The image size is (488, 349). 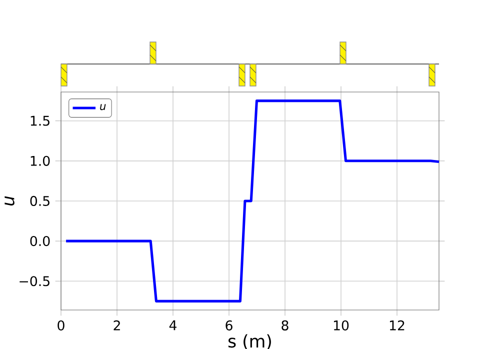 I want to click on y-tick-label: 1.0, so click(x=40, y=161).